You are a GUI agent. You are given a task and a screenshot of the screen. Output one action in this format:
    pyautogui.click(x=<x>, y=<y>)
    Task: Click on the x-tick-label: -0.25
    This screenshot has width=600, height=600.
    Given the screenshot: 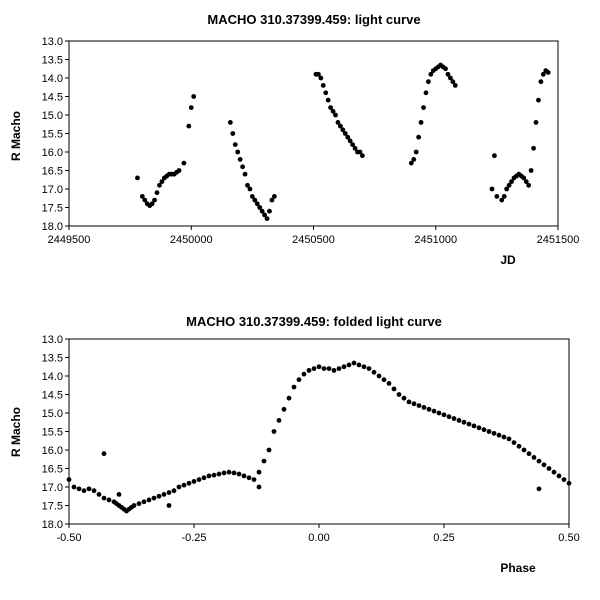 What is the action you would take?
    pyautogui.click(x=193, y=538)
    